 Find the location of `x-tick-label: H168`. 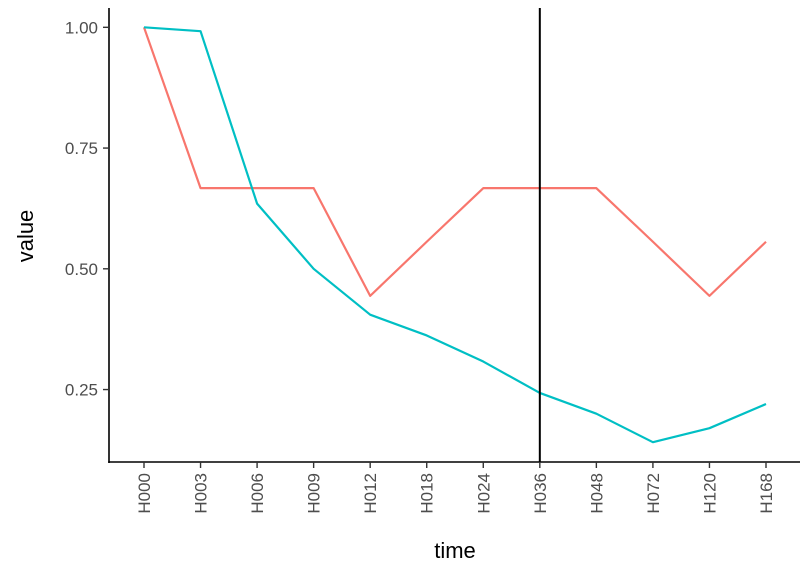

x-tick-label: H168 is located at coordinates (766, 493).